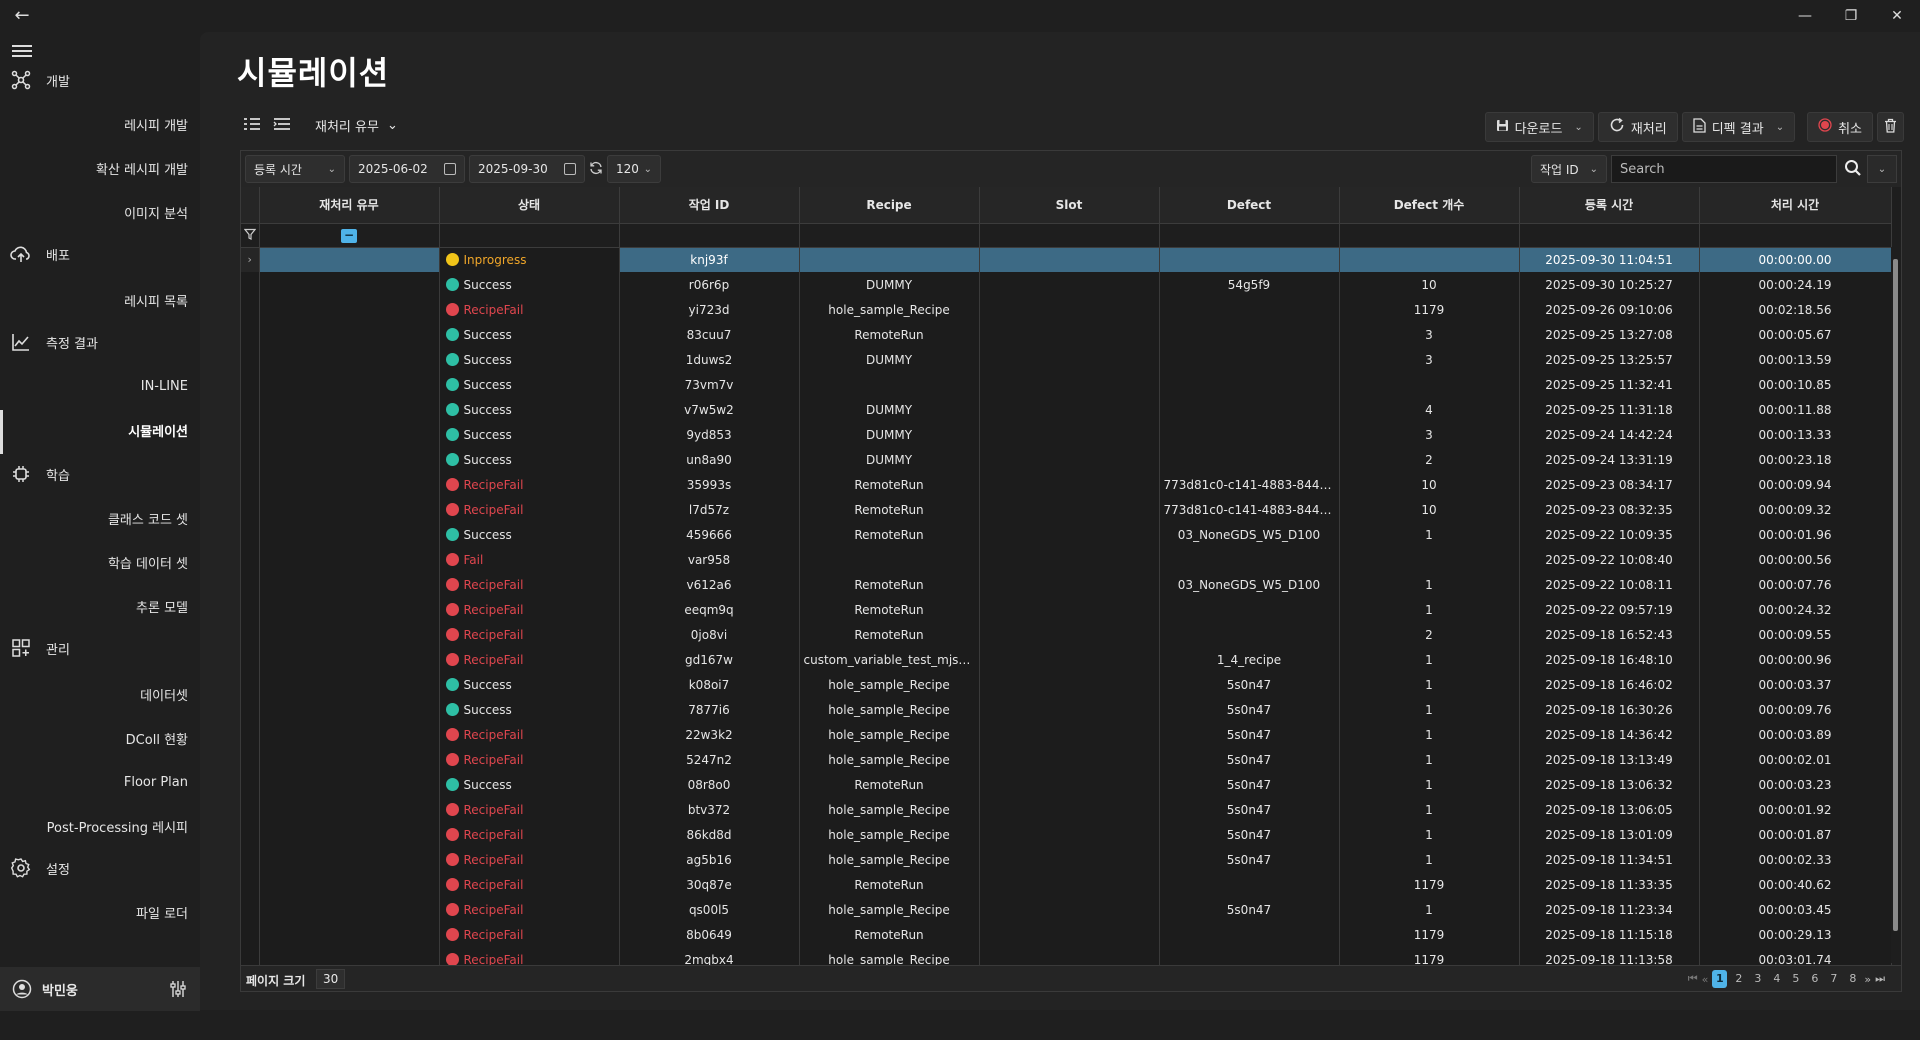  What do you see at coordinates (596, 170) in the screenshot?
I see `auto-refresh-icon` at bounding box center [596, 170].